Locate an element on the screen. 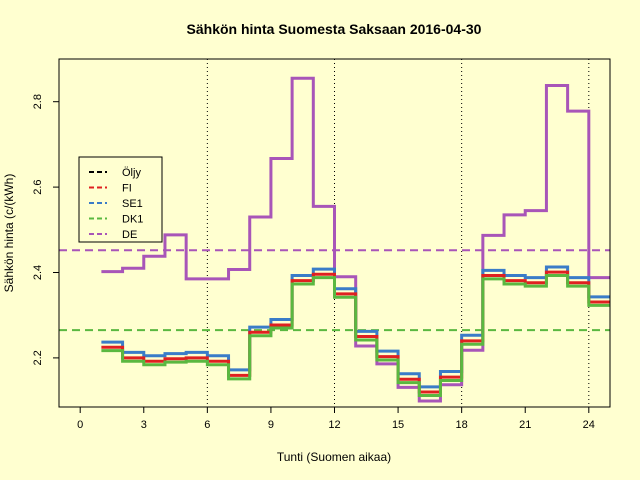 The height and width of the screenshot is (480, 640). legend-label: DK1 is located at coordinates (132, 220).